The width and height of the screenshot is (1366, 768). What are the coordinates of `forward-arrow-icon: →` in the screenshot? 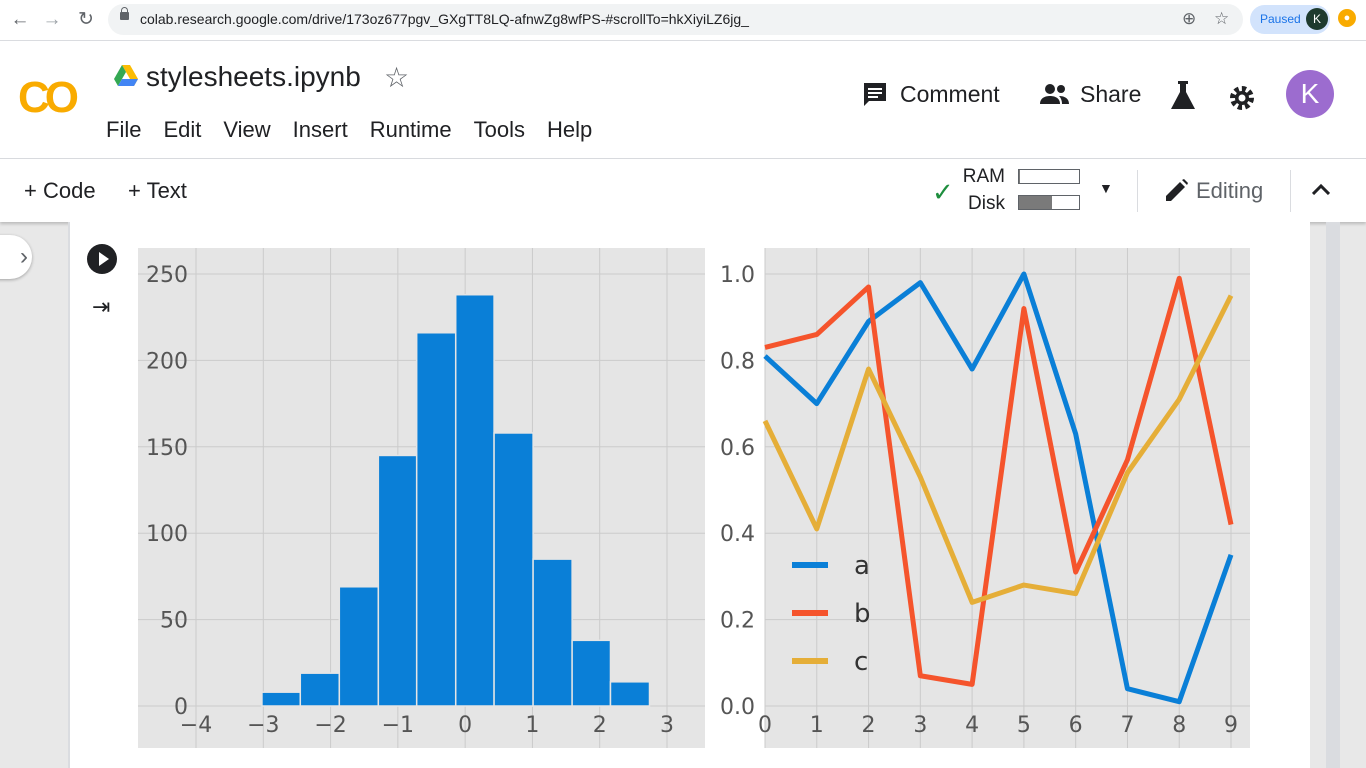 It's located at (52, 19).